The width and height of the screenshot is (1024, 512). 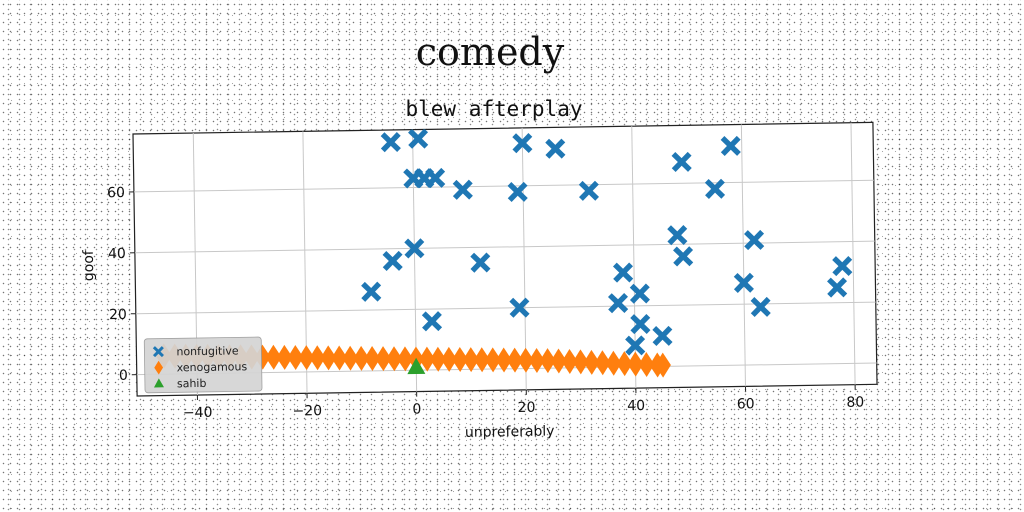 I want to click on chart-title: blew afterplay, so click(x=493, y=109).